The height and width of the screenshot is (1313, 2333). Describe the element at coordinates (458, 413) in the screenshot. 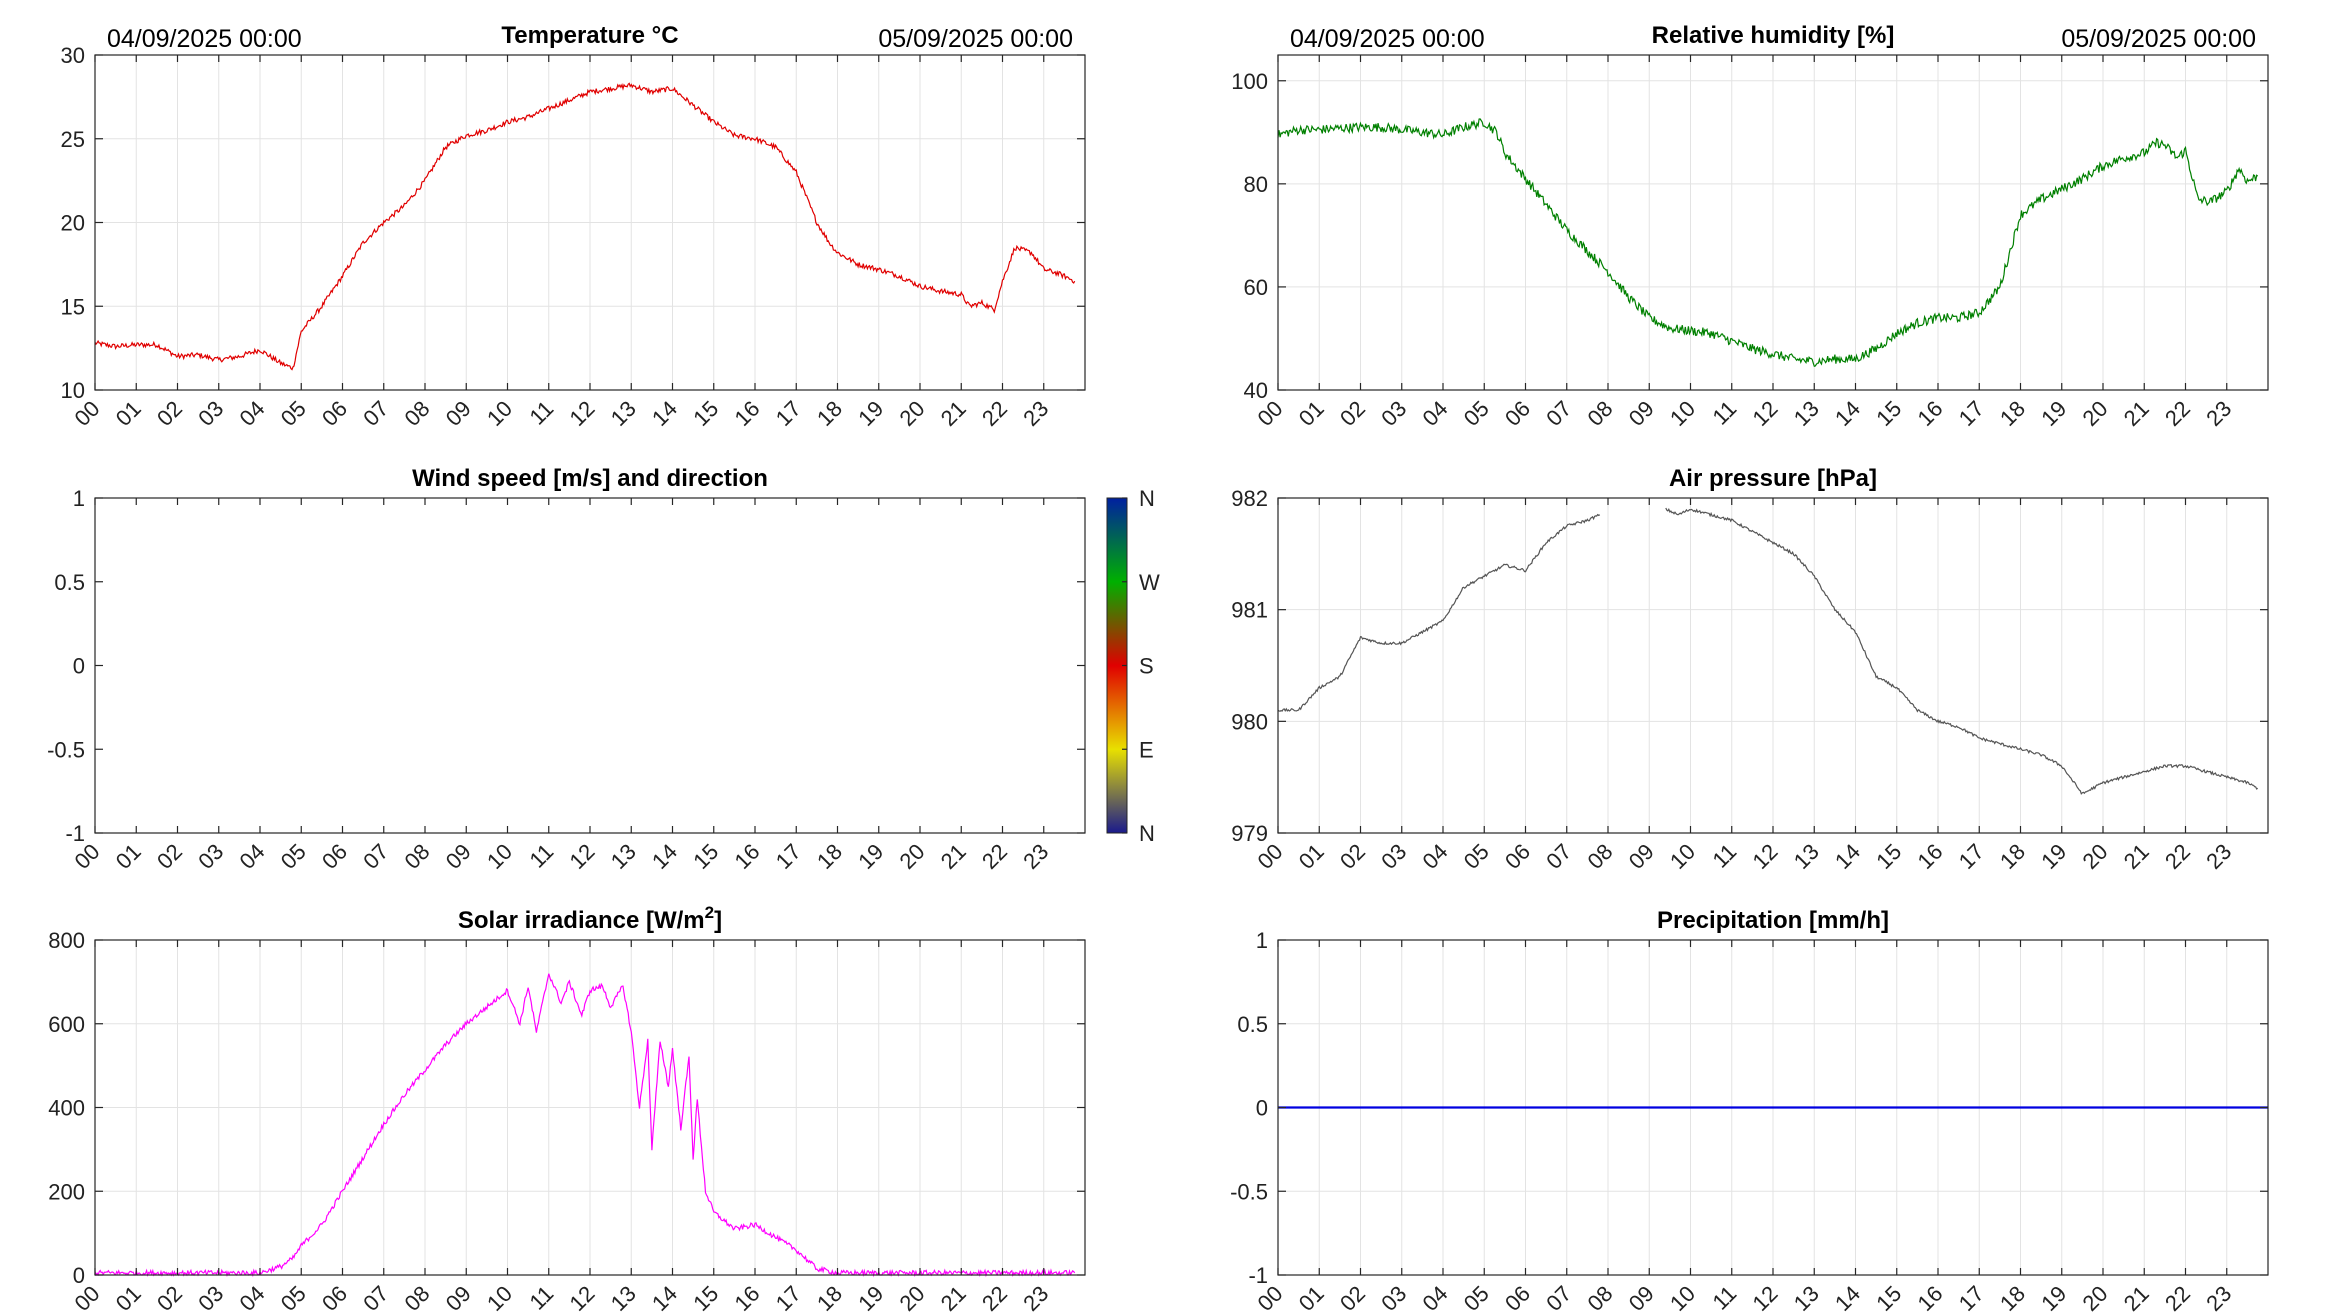

I see `temperature-x-tick-label: 09` at that location.